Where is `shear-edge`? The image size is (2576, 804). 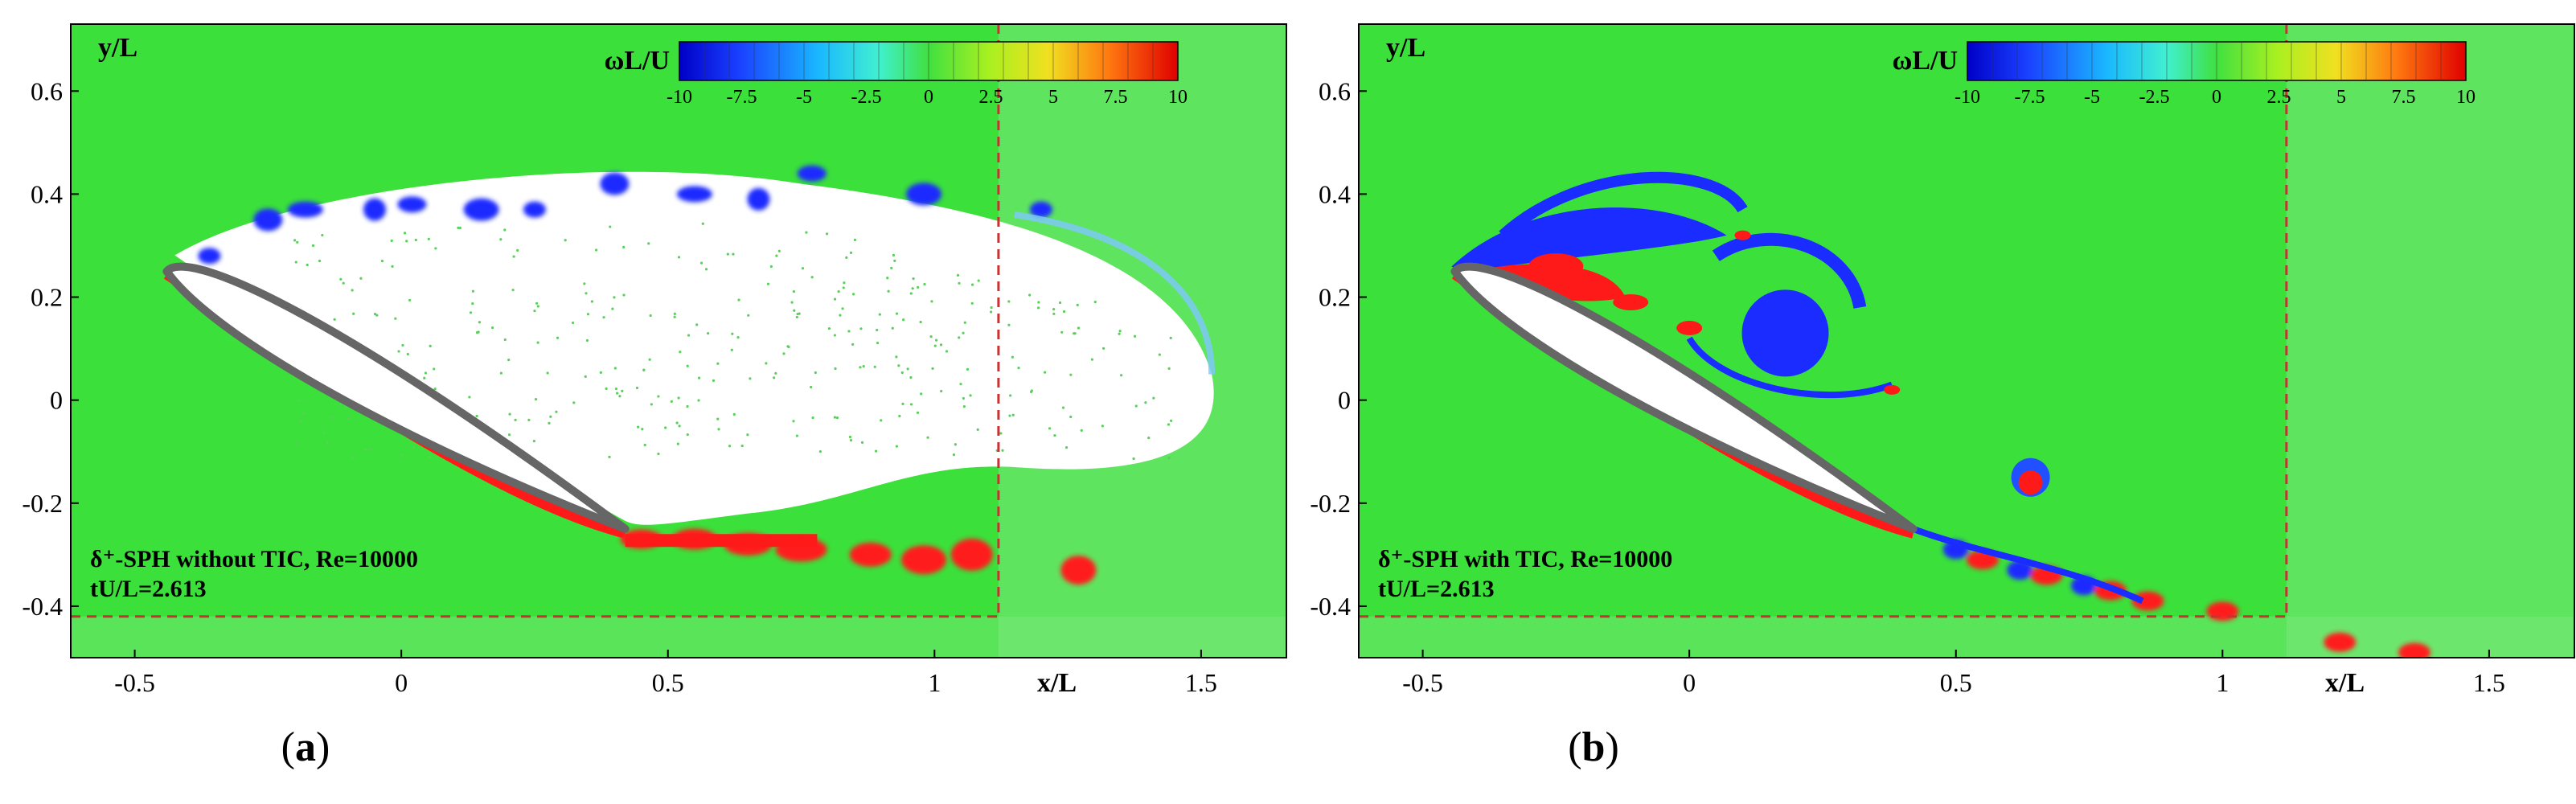
shear-edge is located at coordinates (1115, 293).